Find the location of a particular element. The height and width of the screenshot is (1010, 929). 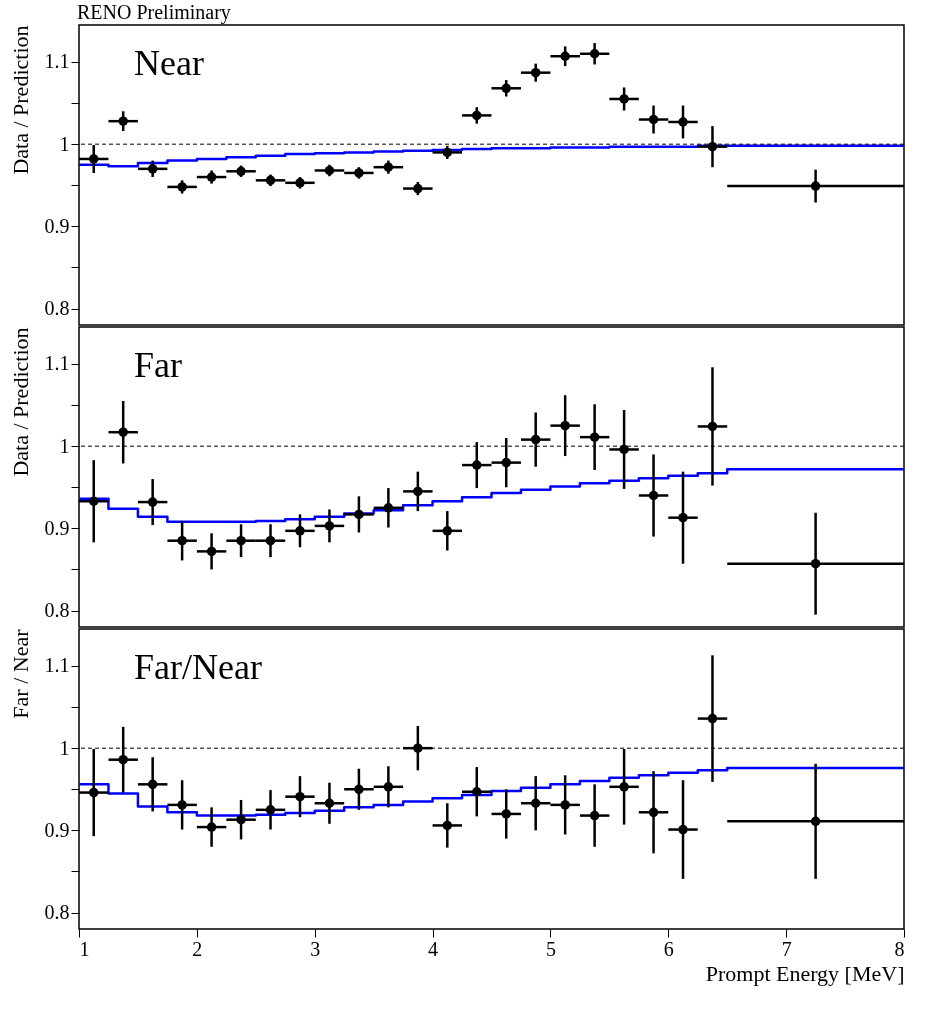

x-tick-label: 5 is located at coordinates (550, 948).